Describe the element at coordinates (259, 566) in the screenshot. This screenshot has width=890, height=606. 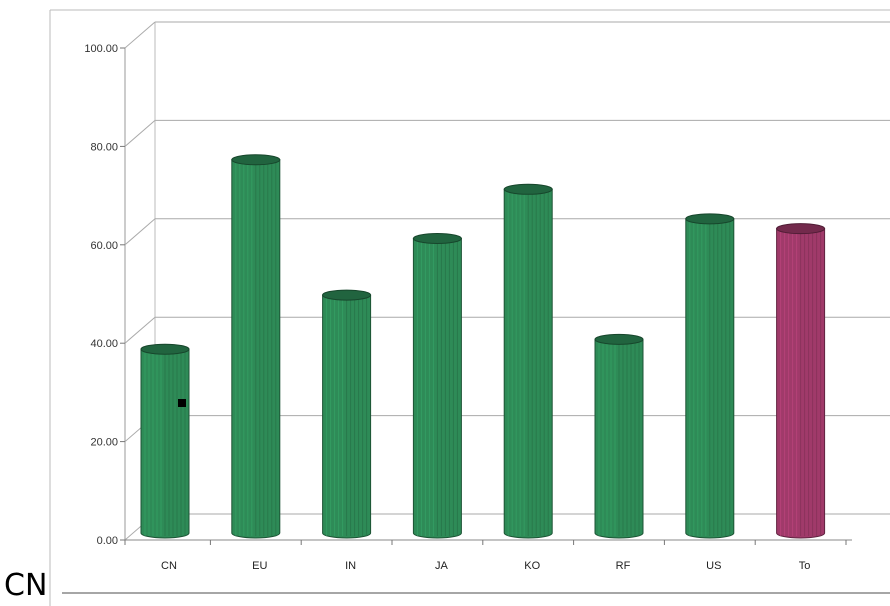
I see `x-tick-label-eu: EU` at that location.